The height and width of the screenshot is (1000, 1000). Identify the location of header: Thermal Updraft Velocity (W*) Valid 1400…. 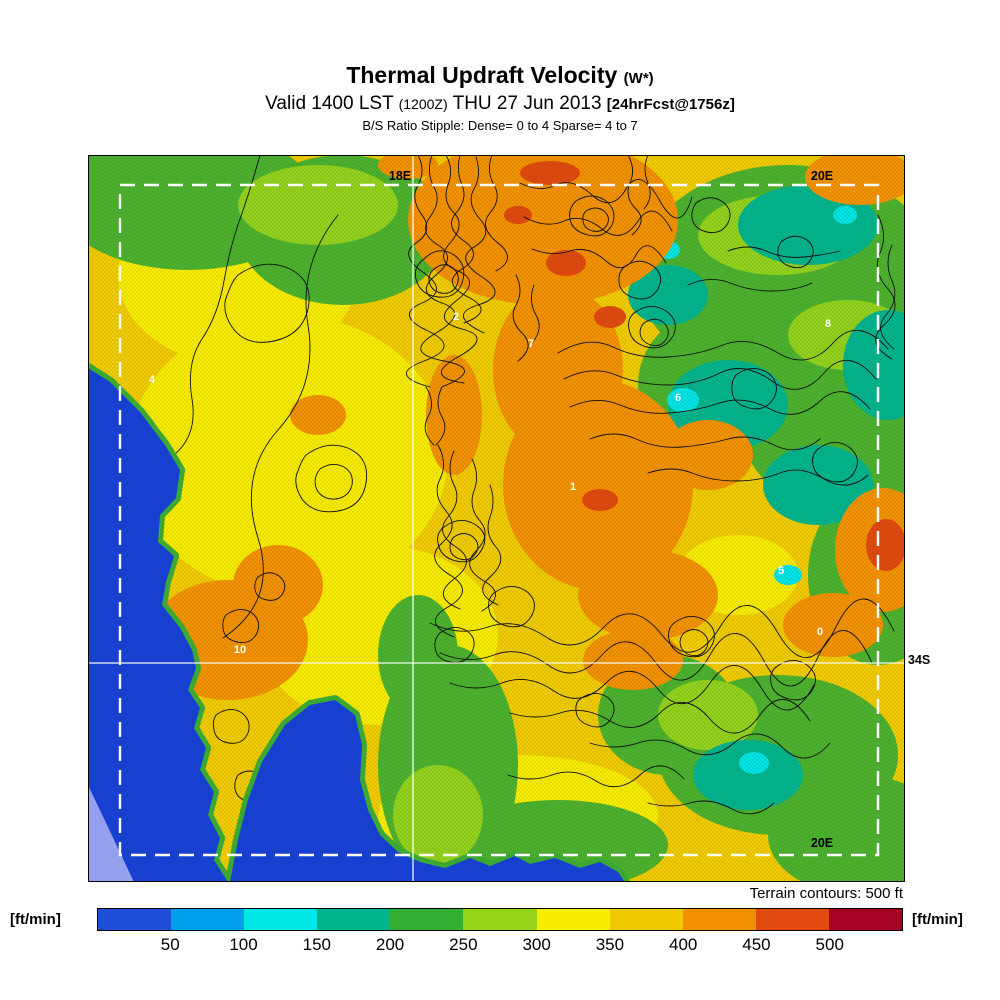
(500, 98).